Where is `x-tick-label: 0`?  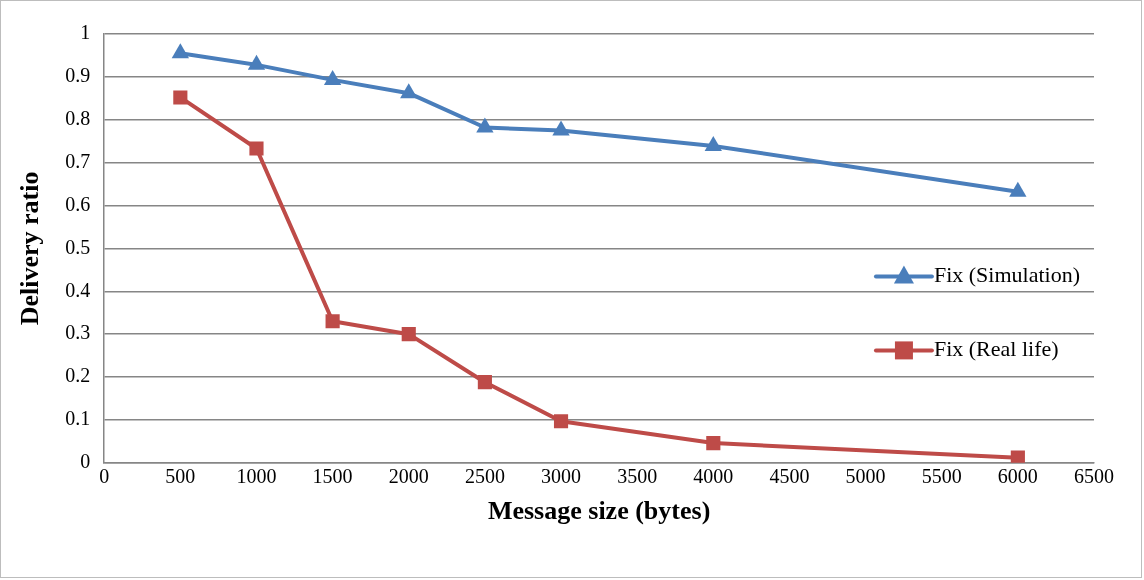
x-tick-label: 0 is located at coordinates (104, 476).